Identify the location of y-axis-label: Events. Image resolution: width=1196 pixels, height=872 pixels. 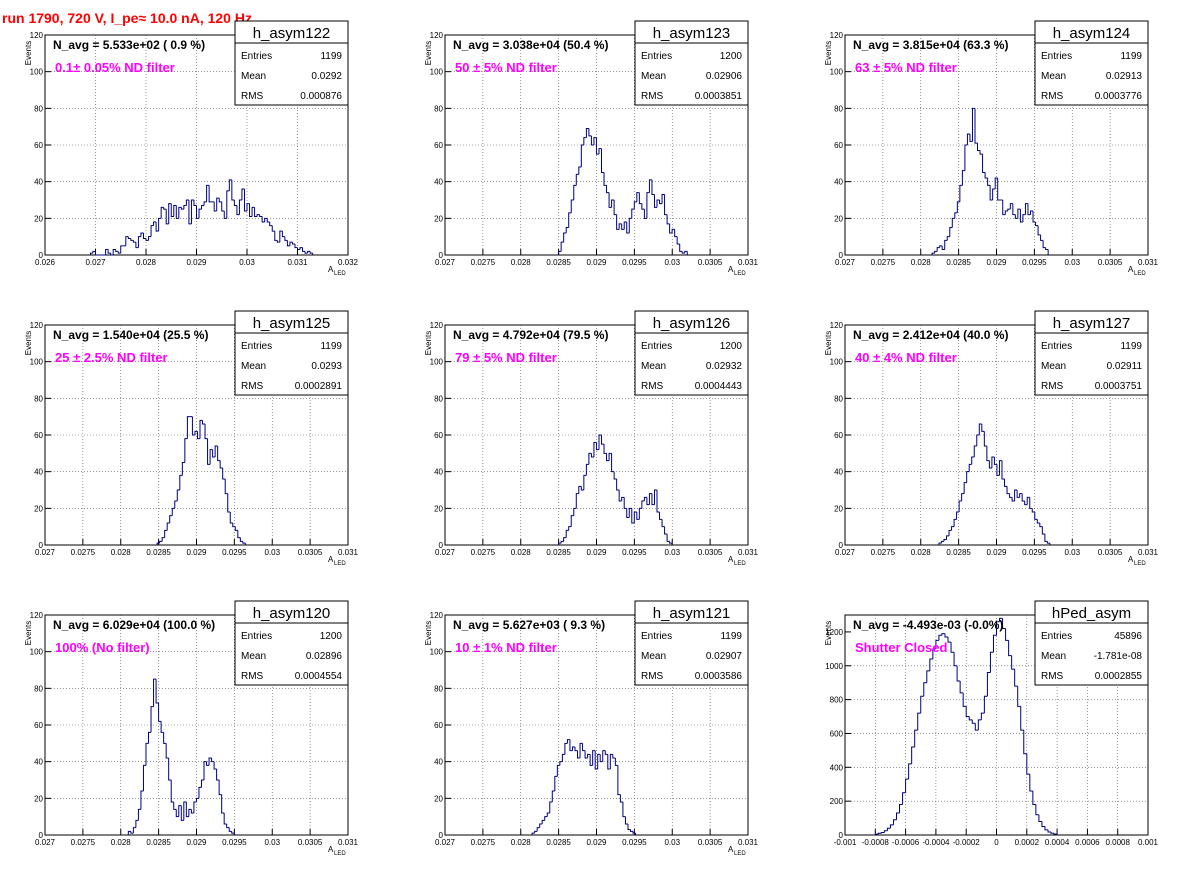
(428, 343).